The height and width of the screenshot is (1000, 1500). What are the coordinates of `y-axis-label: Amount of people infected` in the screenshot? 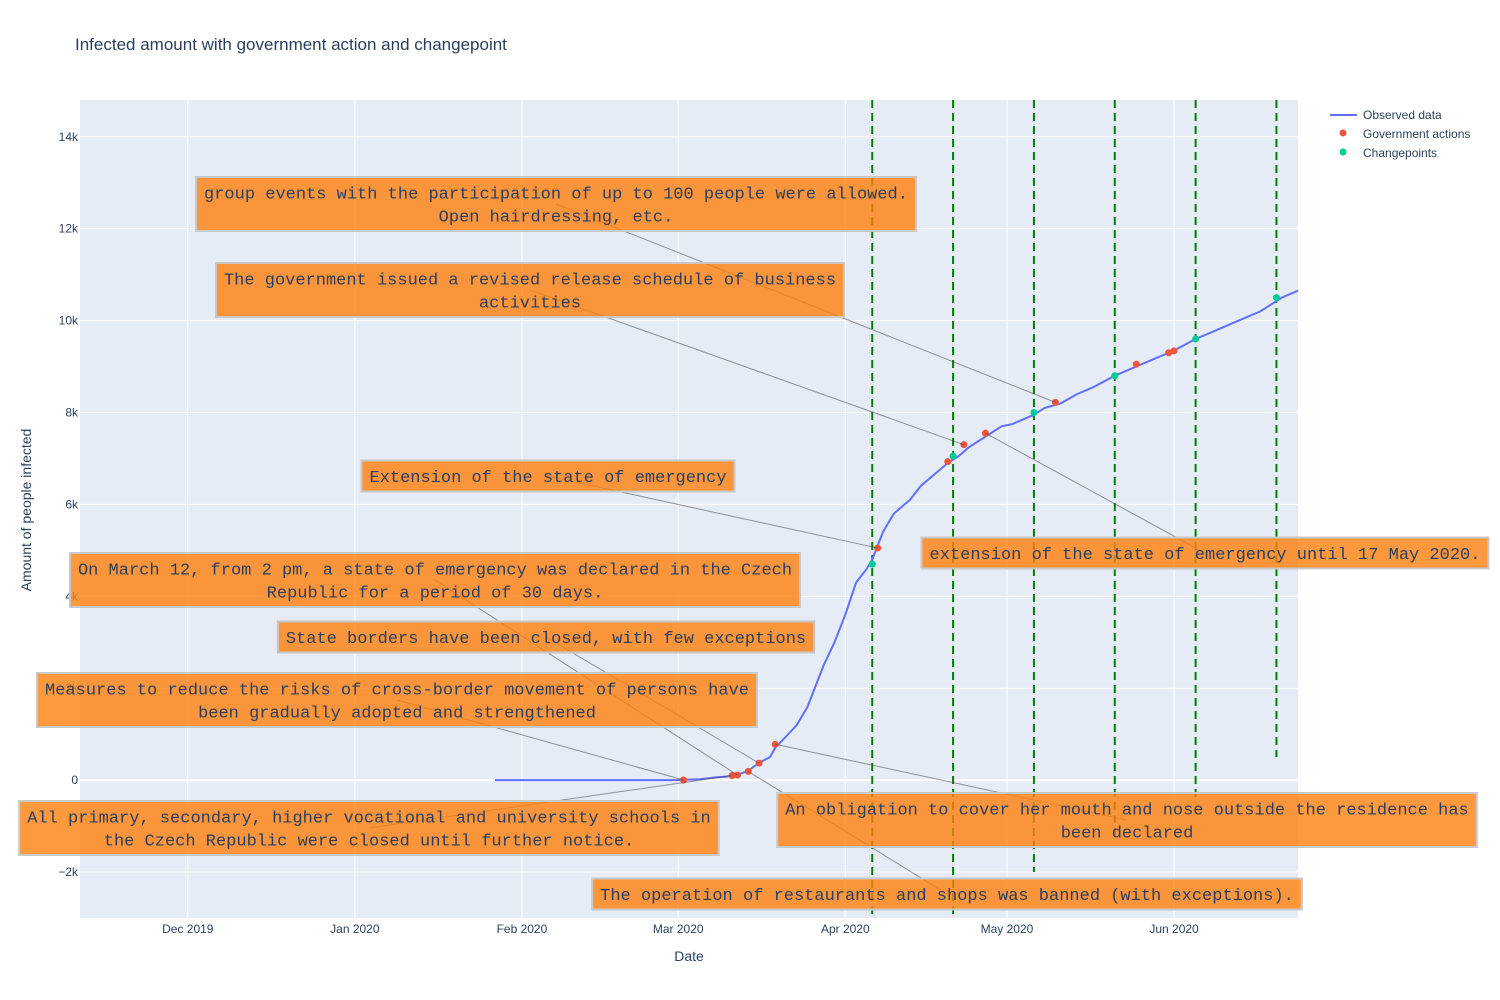 It's located at (26, 510).